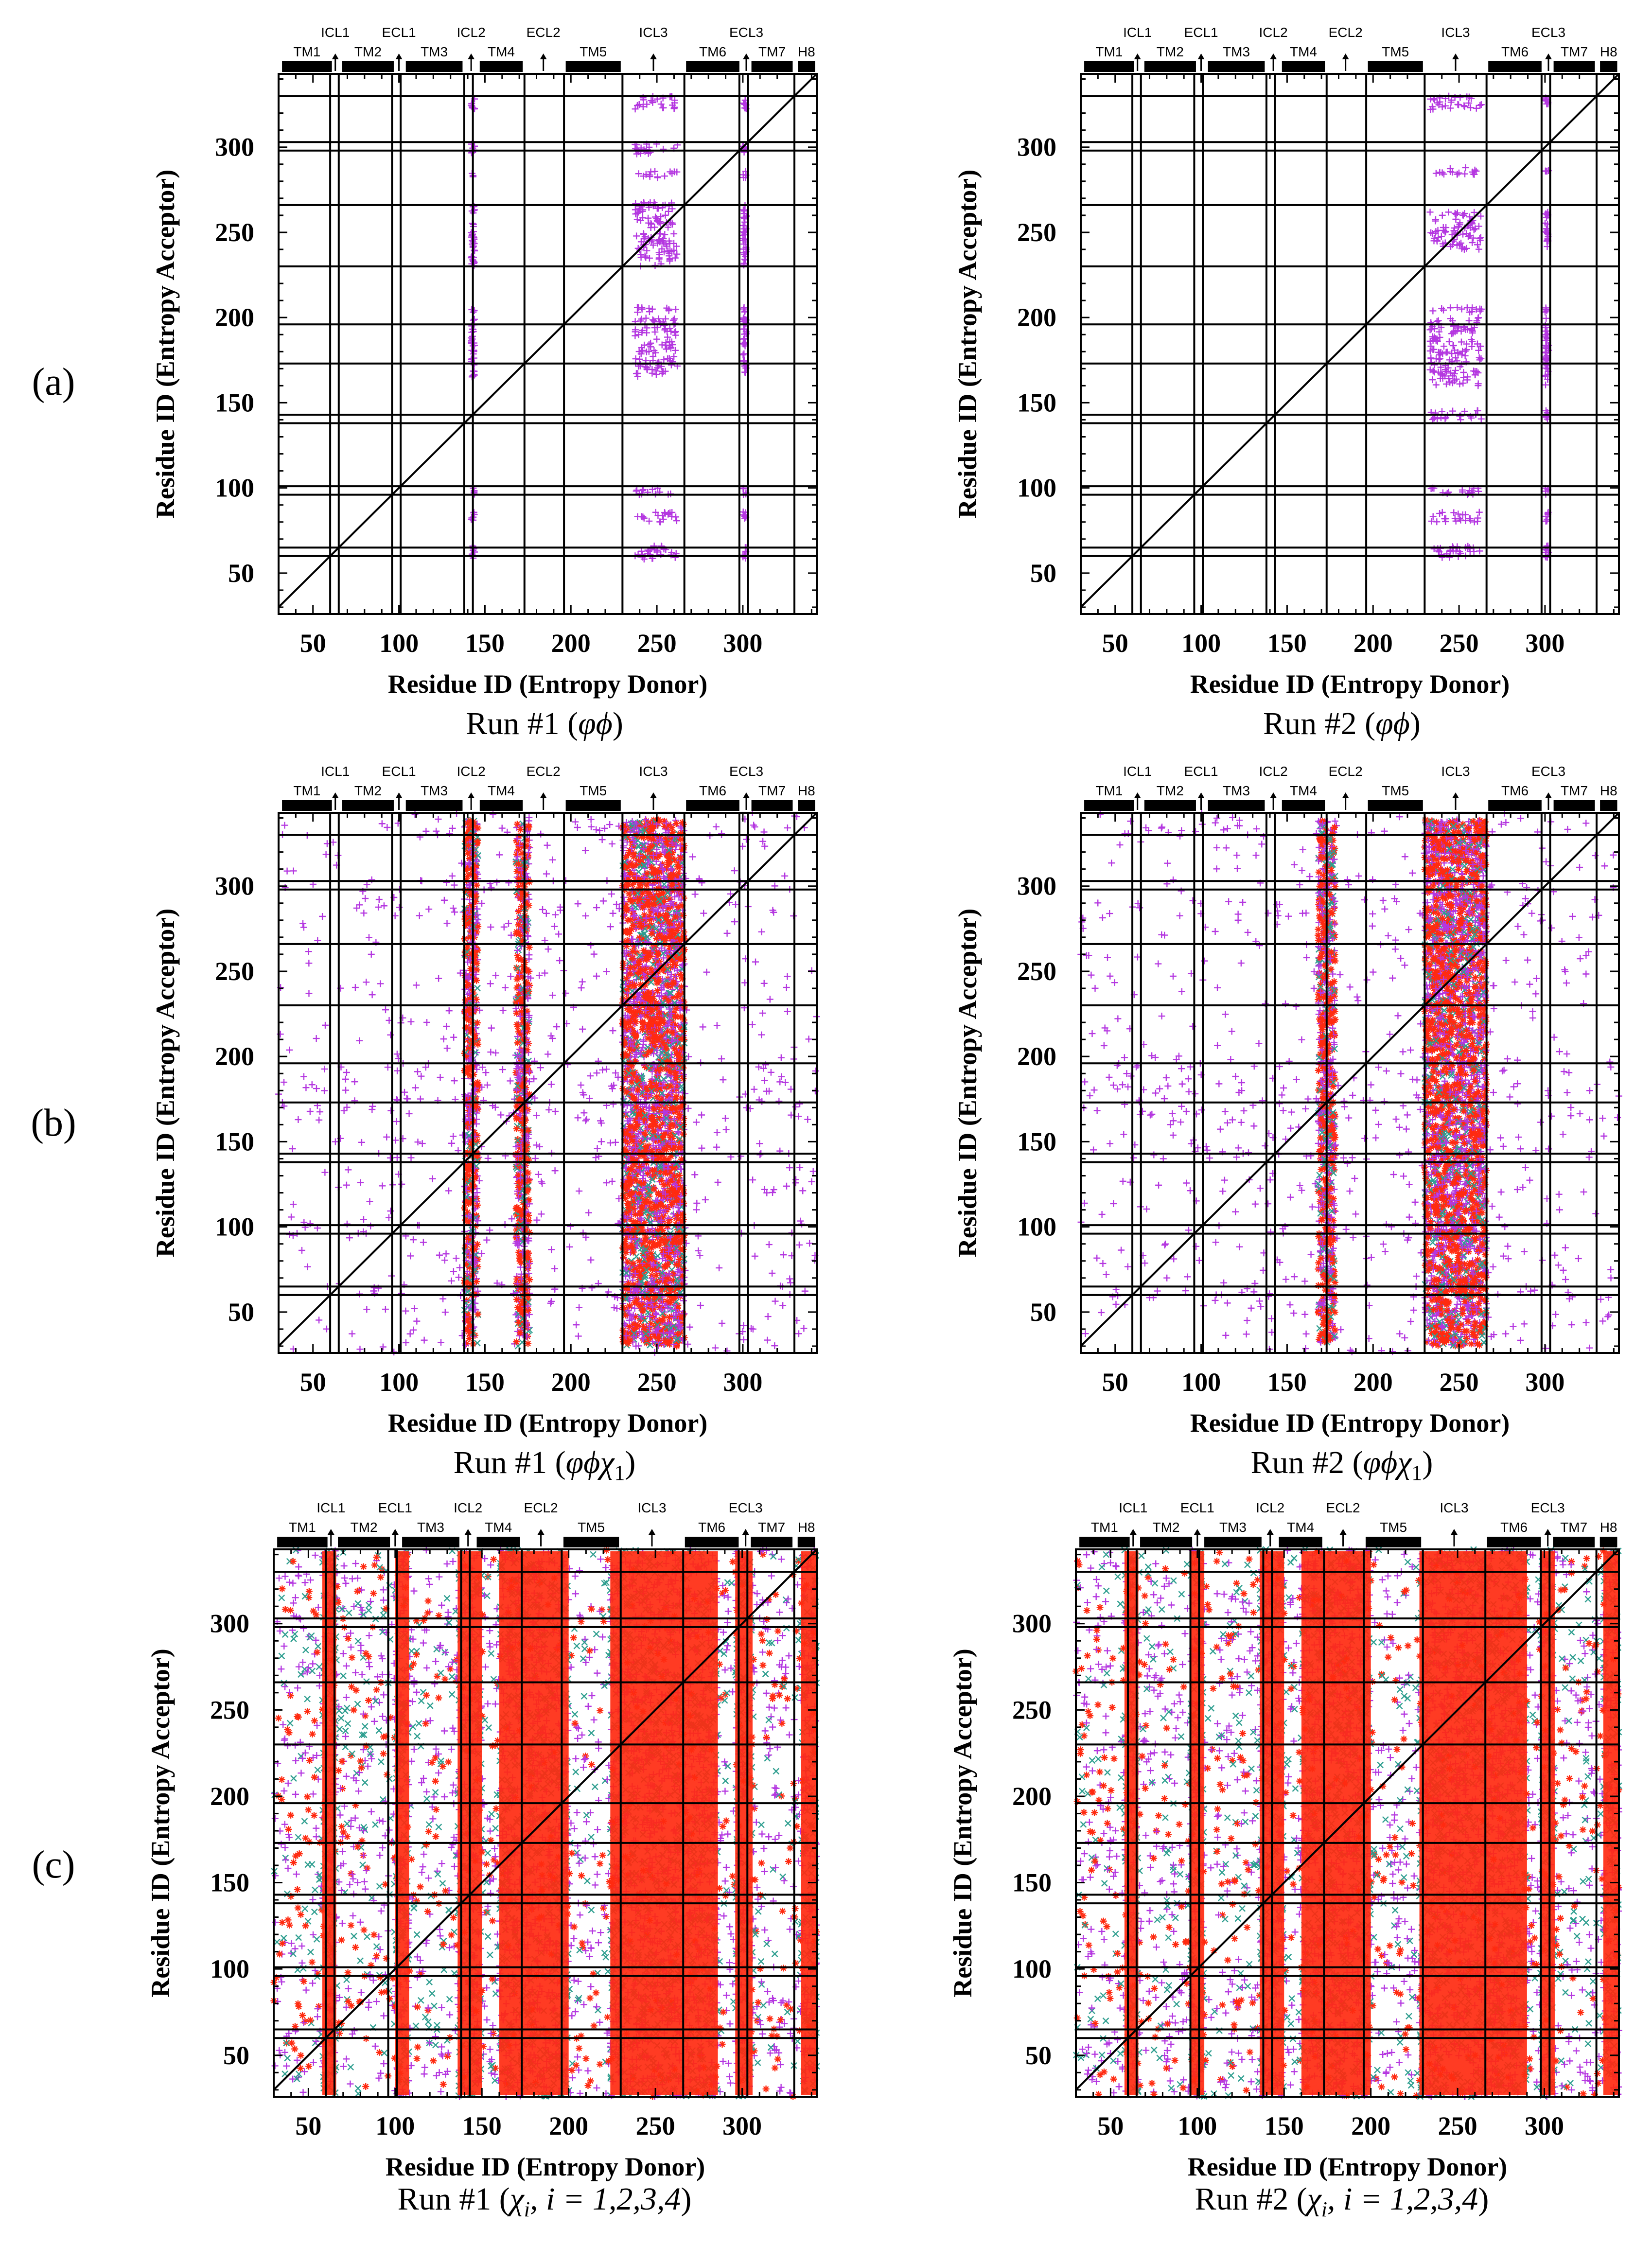 The image size is (1652, 2246). I want to click on x-tick-label: 250, so click(657, 643).